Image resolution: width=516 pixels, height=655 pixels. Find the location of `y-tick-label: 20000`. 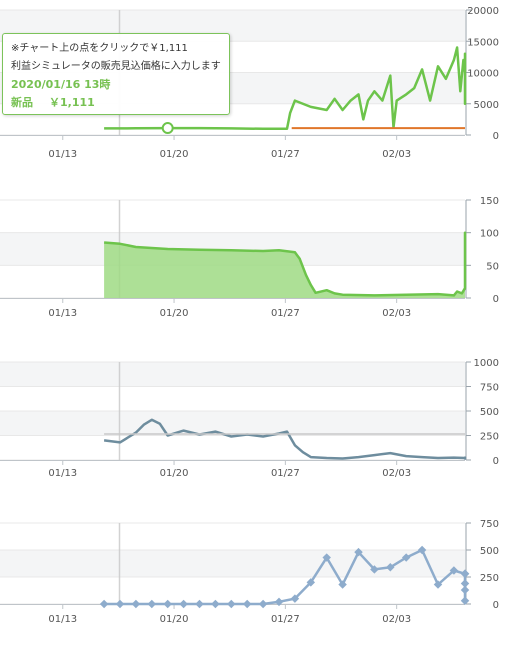

y-tick-label: 20000 is located at coordinates (483, 11).